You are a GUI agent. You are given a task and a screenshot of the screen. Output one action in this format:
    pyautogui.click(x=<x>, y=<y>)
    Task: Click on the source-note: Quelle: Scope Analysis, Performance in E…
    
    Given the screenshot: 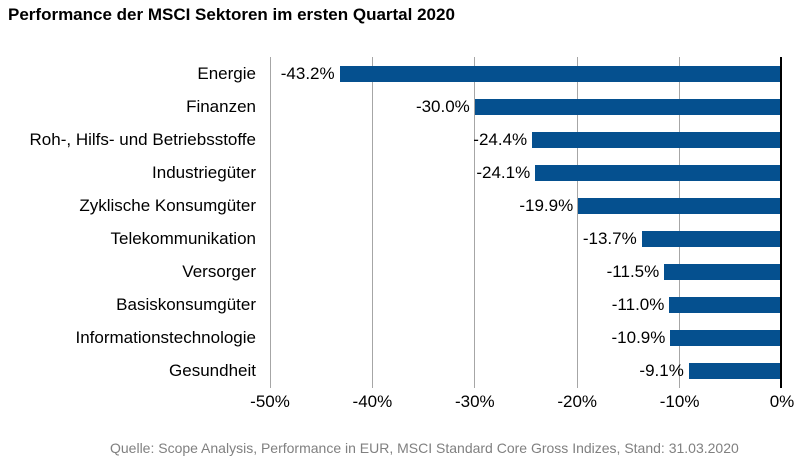 What is the action you would take?
    pyautogui.click(x=424, y=448)
    